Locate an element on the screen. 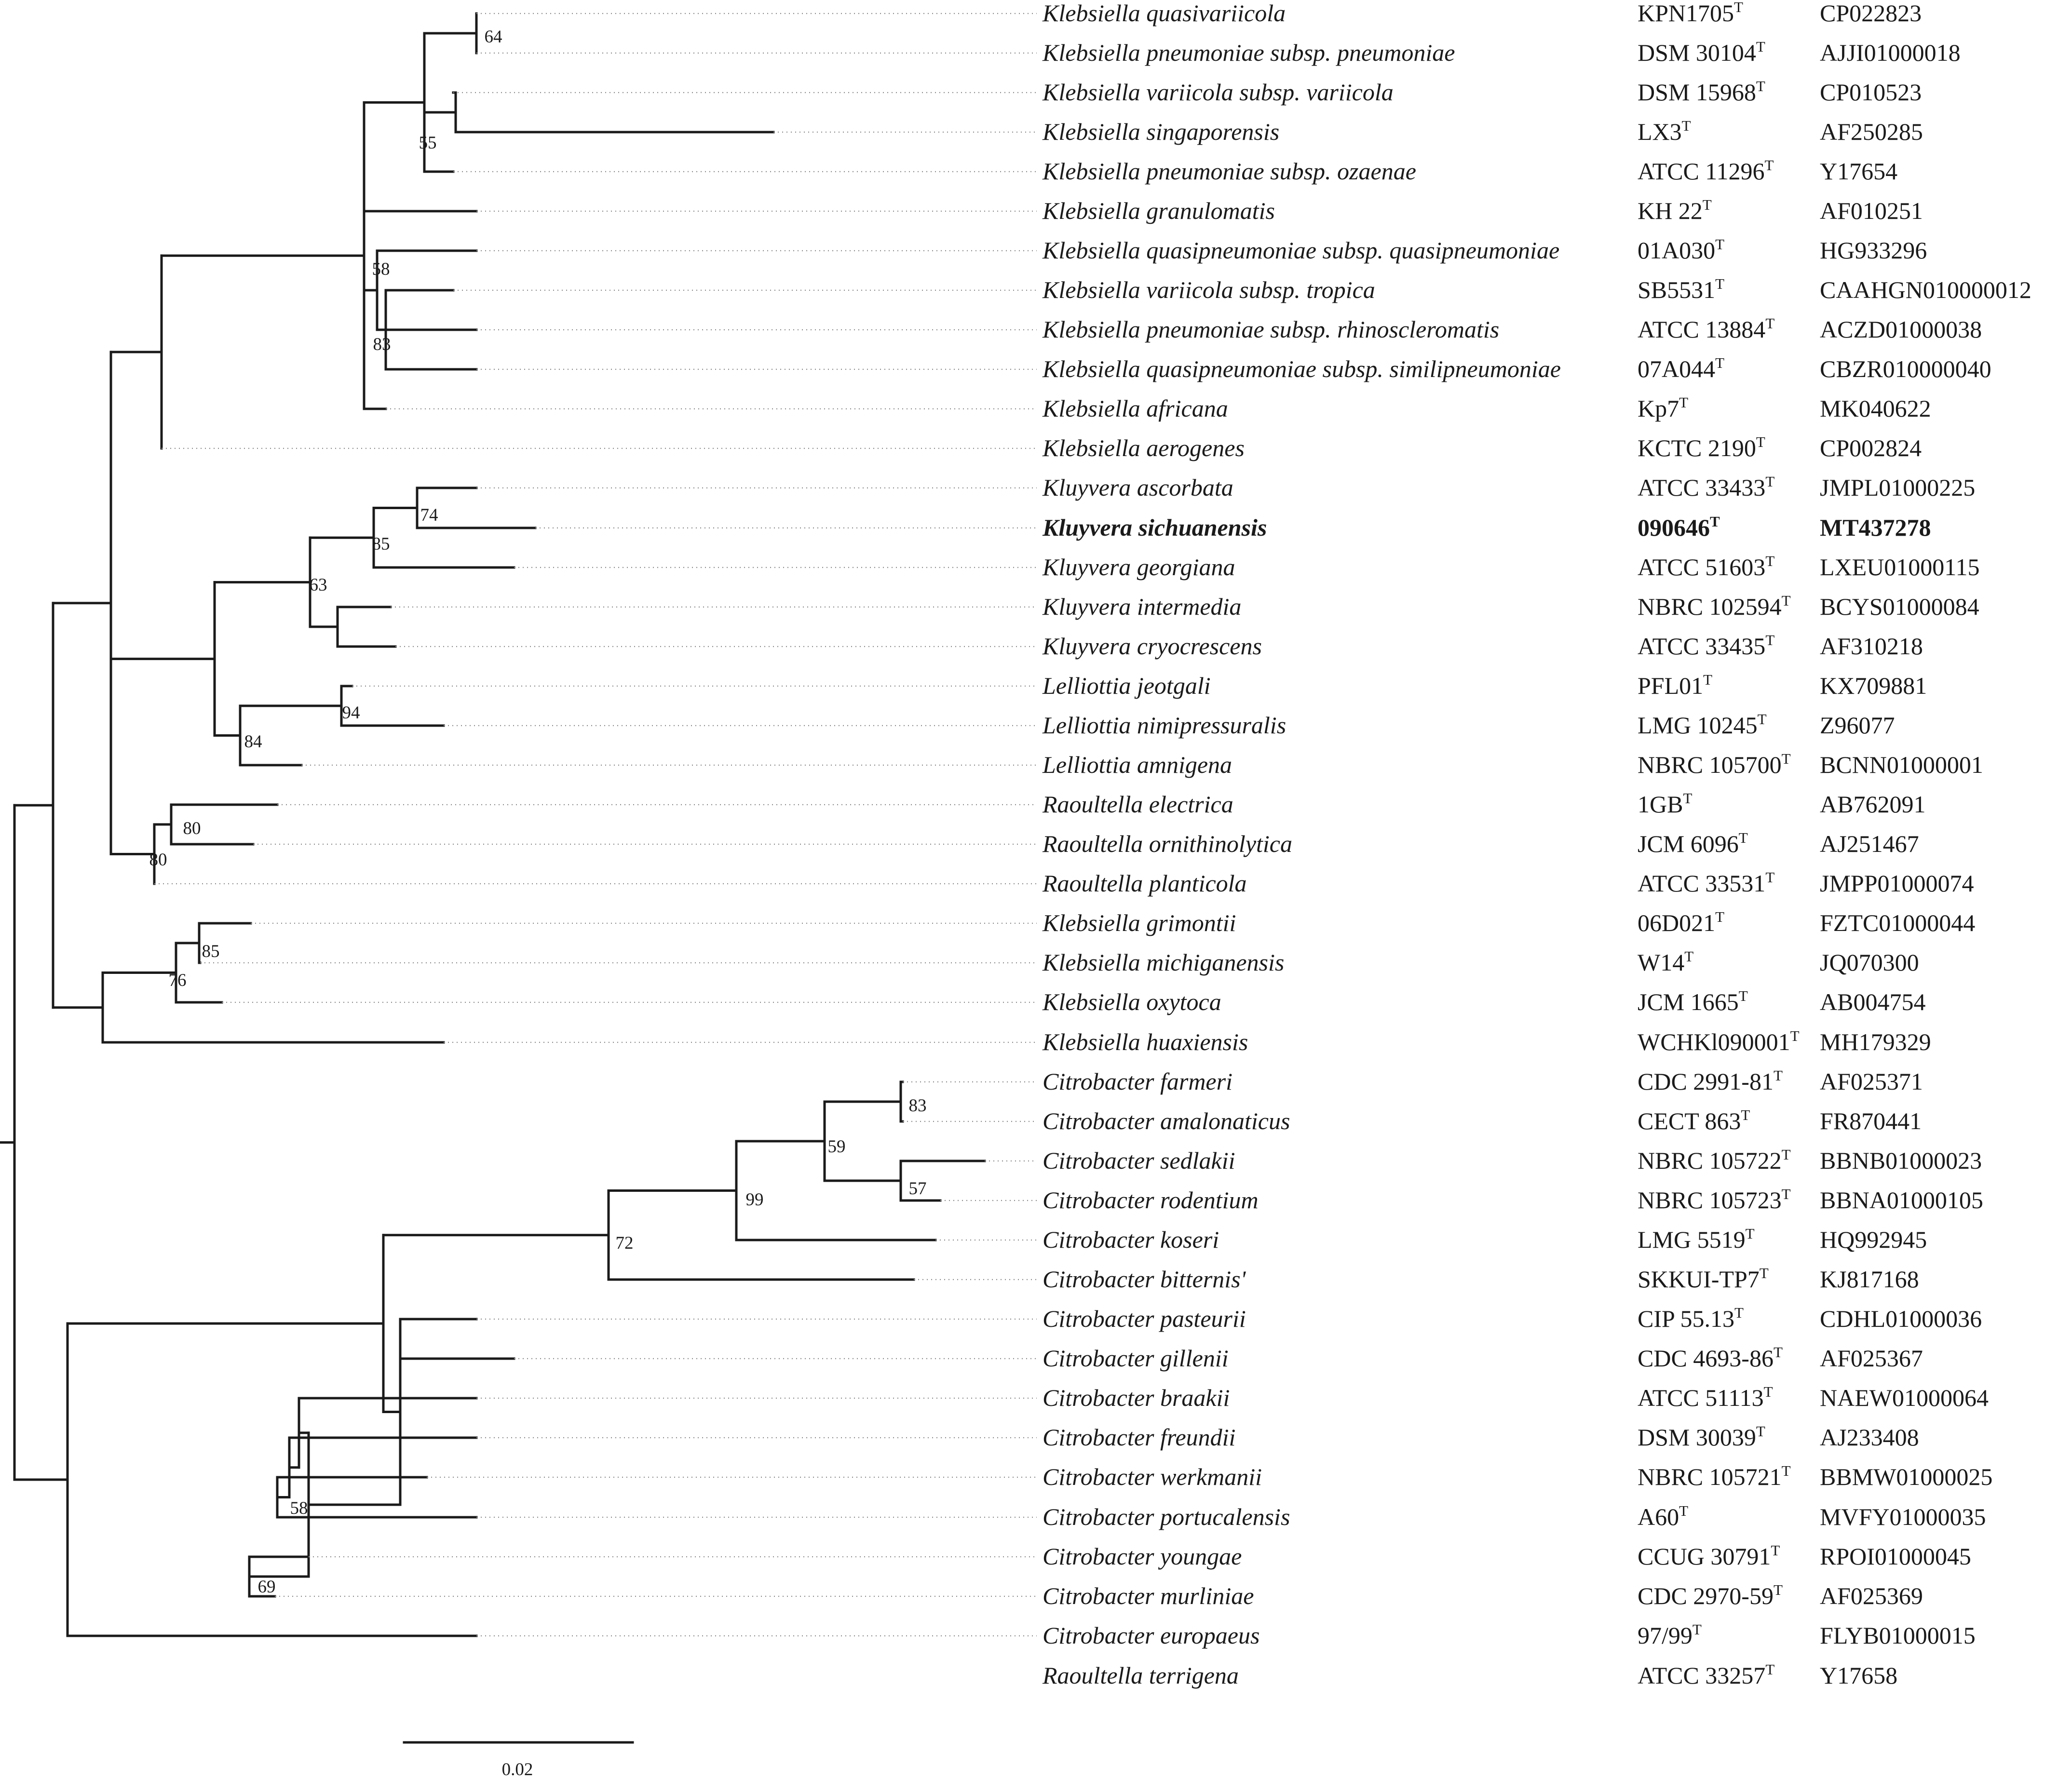 This screenshot has height=1780, width=2072. taxon-name: Raoultella electrica is located at coordinates (1137, 804).